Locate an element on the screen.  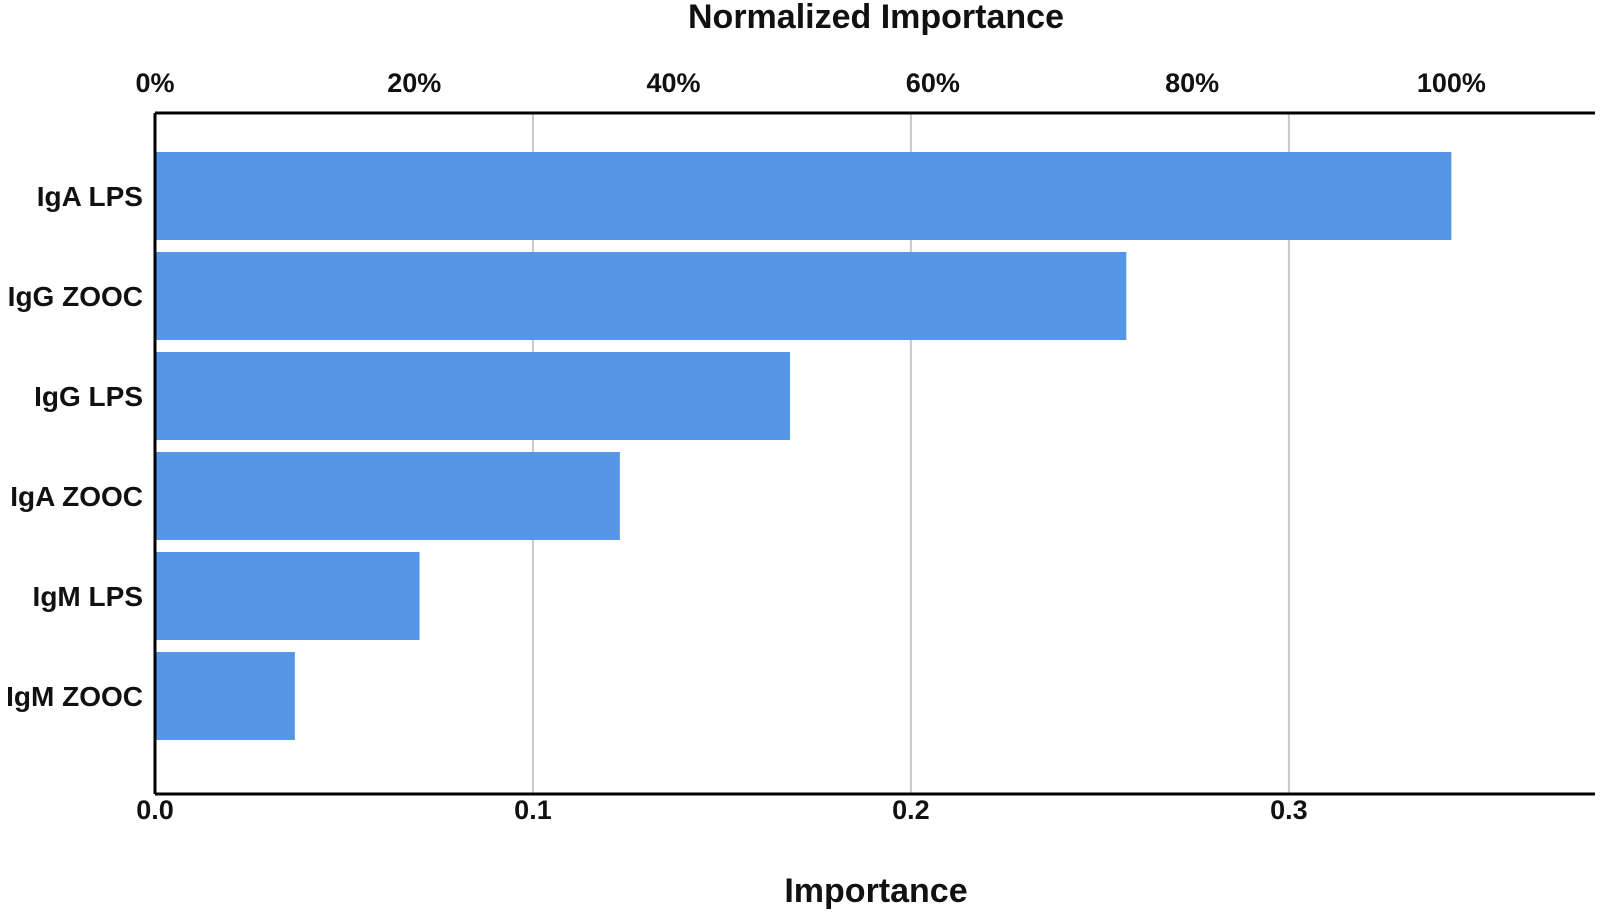
top-axis-title: Normalized Importance is located at coordinates (876, 18).